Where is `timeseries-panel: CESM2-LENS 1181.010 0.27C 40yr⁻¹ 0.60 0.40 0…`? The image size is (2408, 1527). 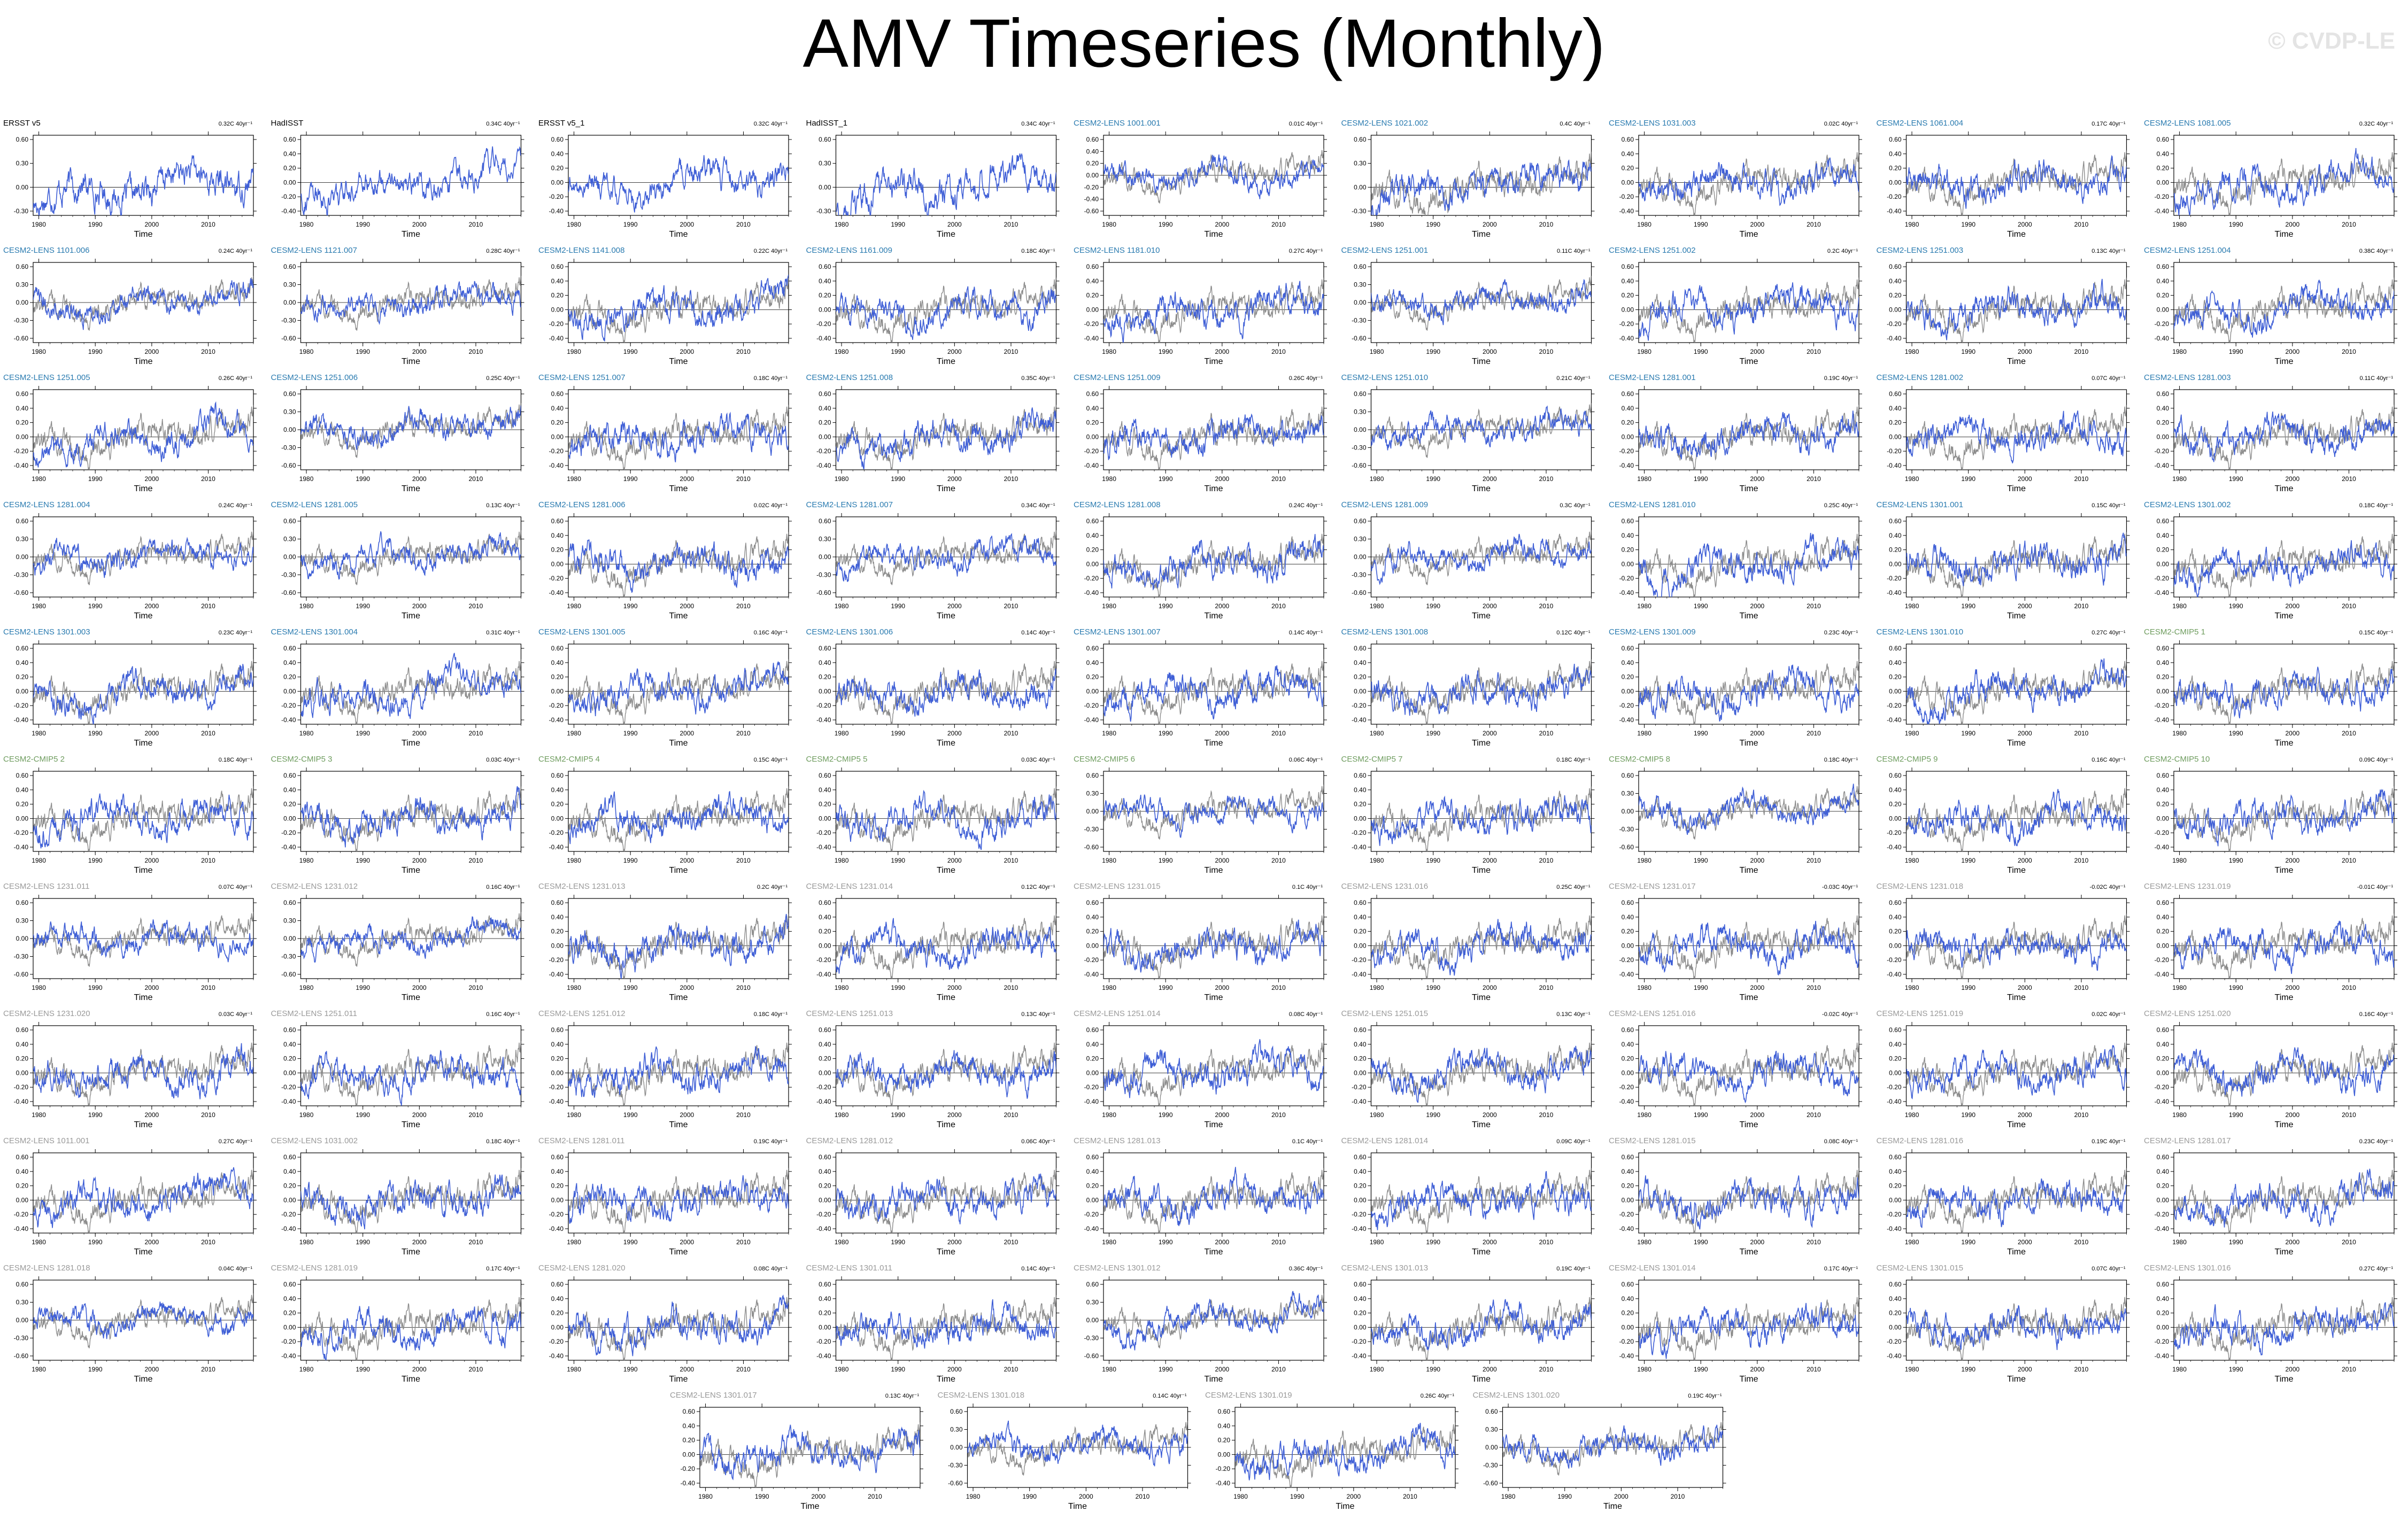 timeseries-panel: CESM2-LENS 1181.010 0.27C 40yr⁻¹ 0.60 0.40 0… is located at coordinates (1200, 306).